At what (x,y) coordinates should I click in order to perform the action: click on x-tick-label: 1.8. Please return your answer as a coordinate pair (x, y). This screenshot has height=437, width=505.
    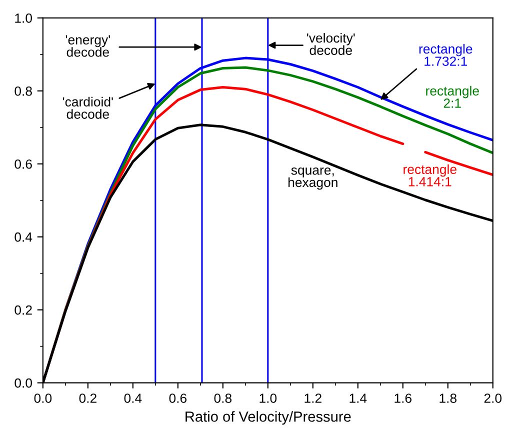
    Looking at the image, I should click on (448, 398).